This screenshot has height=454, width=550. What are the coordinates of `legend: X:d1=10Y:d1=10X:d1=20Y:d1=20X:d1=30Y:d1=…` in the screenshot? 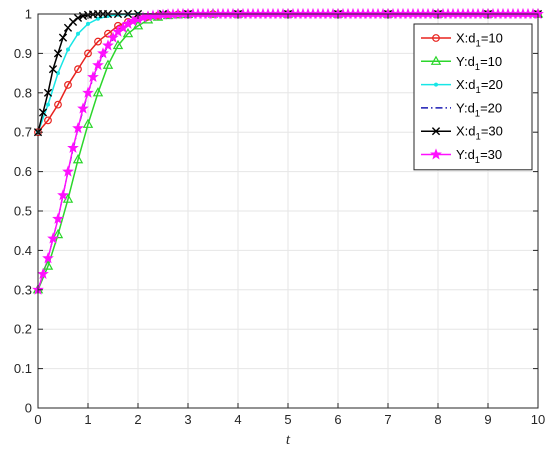 It's located at (473, 97).